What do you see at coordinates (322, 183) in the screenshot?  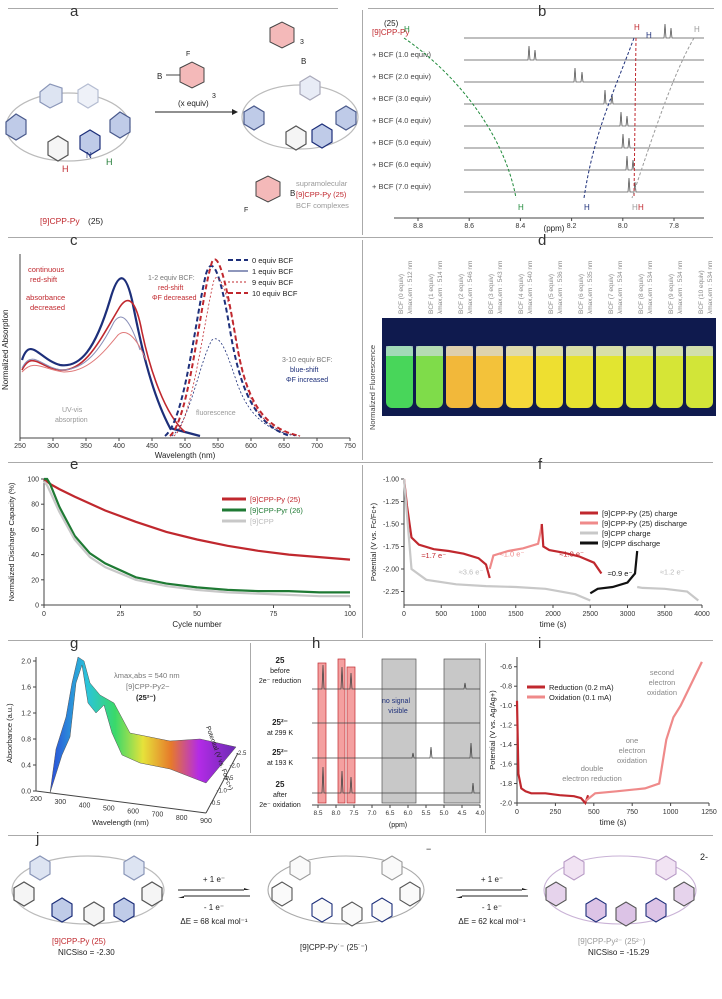 I see `complex-caption: supramolecular` at bounding box center [322, 183].